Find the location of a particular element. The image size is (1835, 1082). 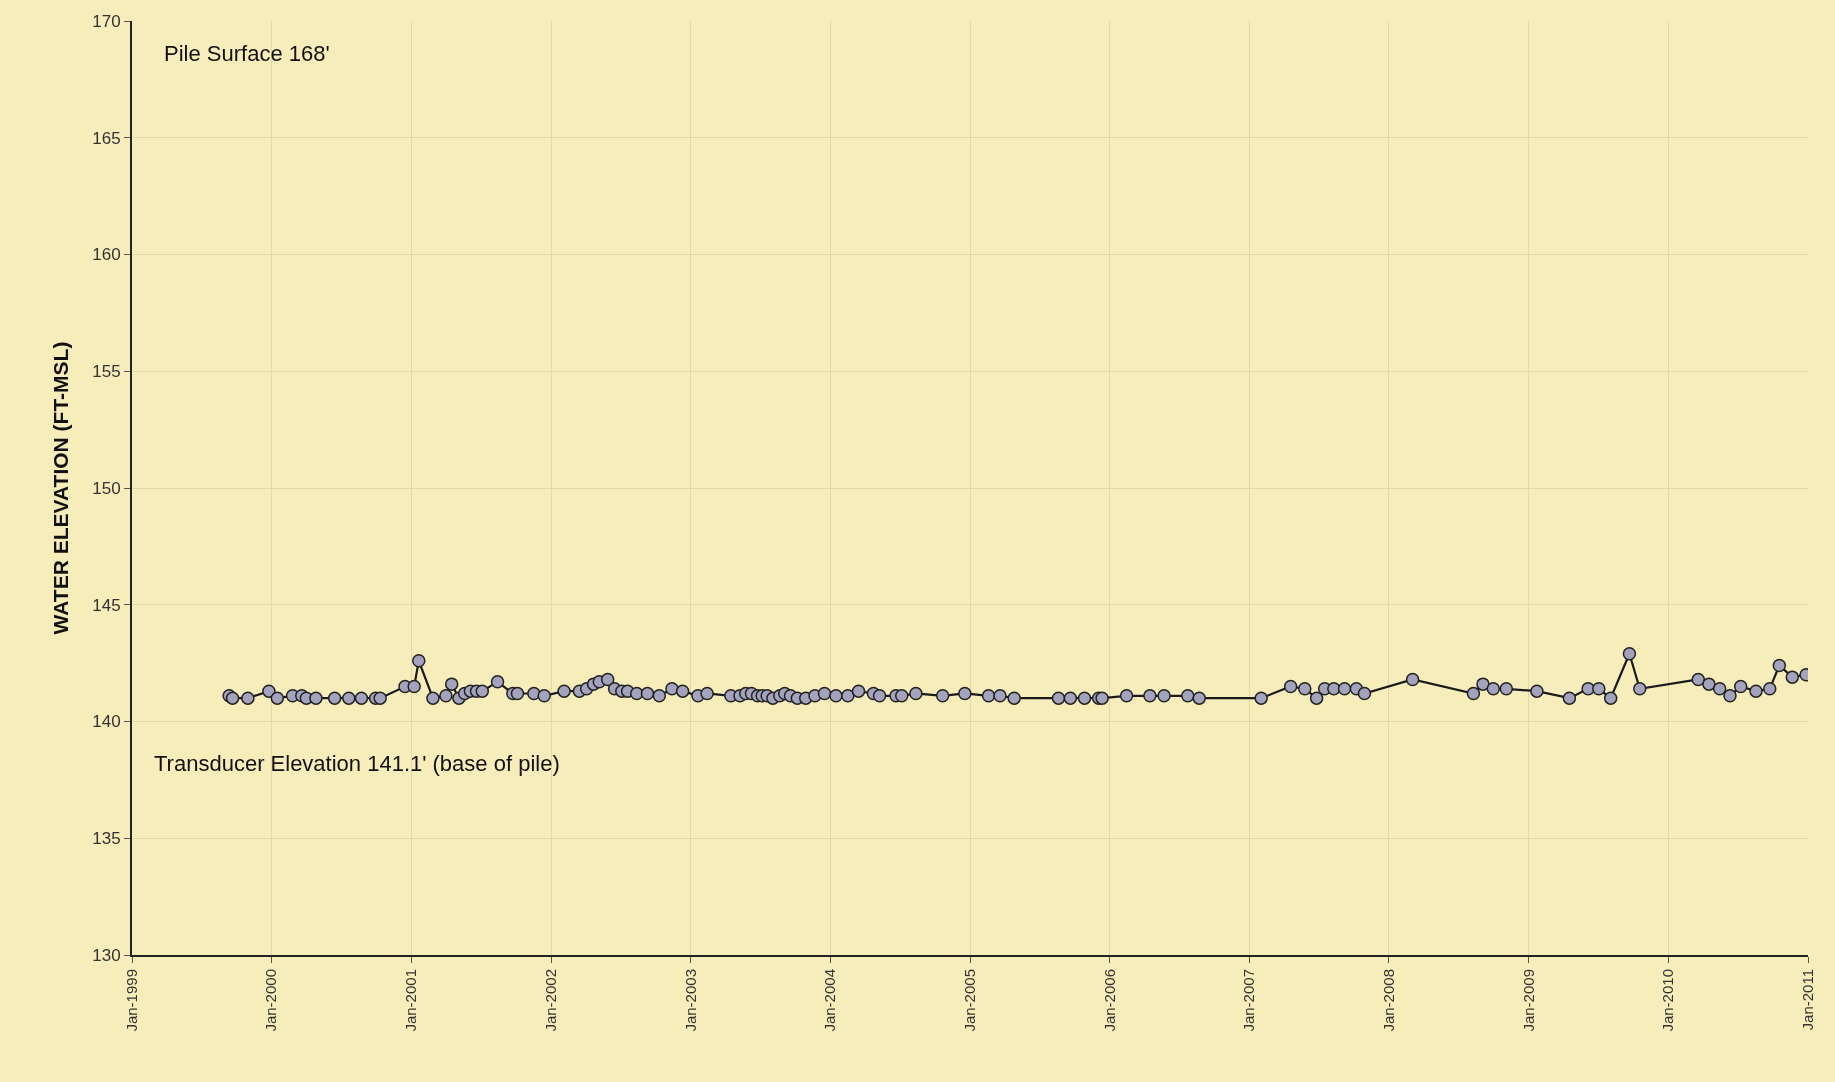

x-tick-label: Jan-2002 is located at coordinates (550, 1000).